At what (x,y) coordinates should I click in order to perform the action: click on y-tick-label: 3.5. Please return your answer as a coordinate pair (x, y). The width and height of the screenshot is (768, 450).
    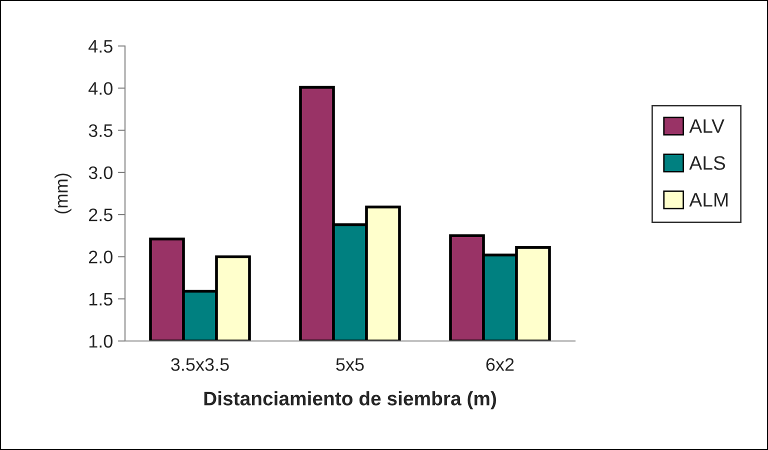
    Looking at the image, I should click on (100, 131).